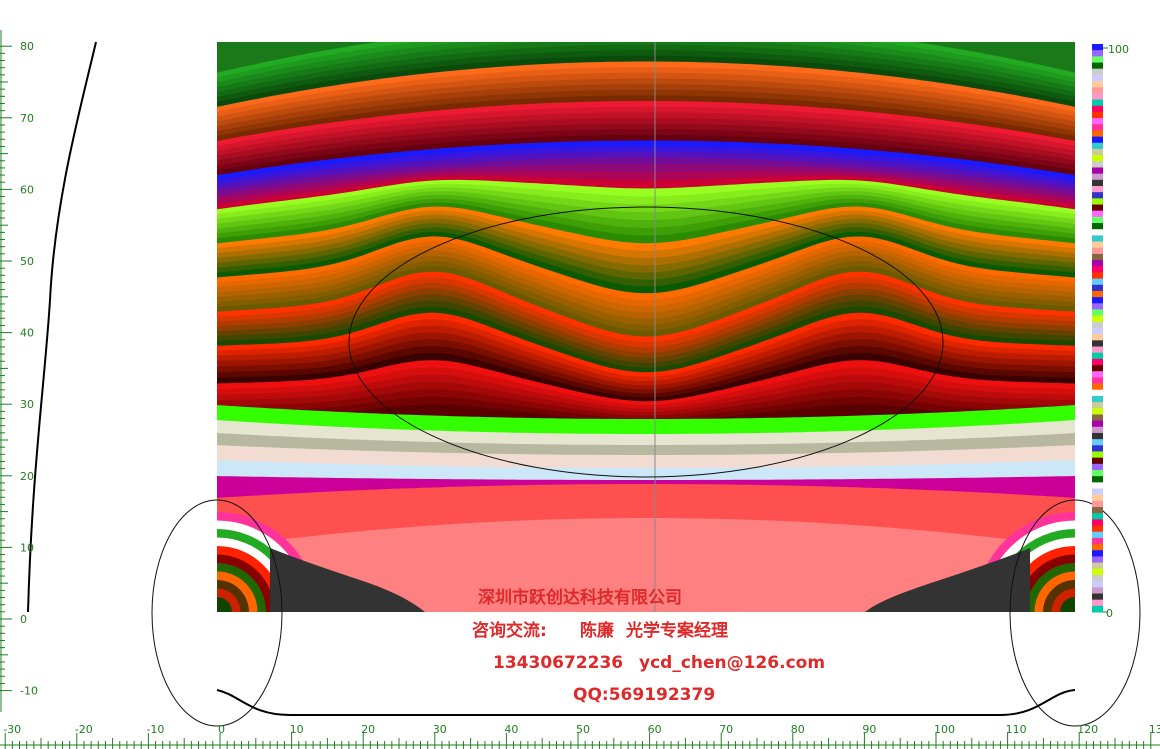  What do you see at coordinates (509, 630) in the screenshot?
I see `consult-label: 咨询交流:` at bounding box center [509, 630].